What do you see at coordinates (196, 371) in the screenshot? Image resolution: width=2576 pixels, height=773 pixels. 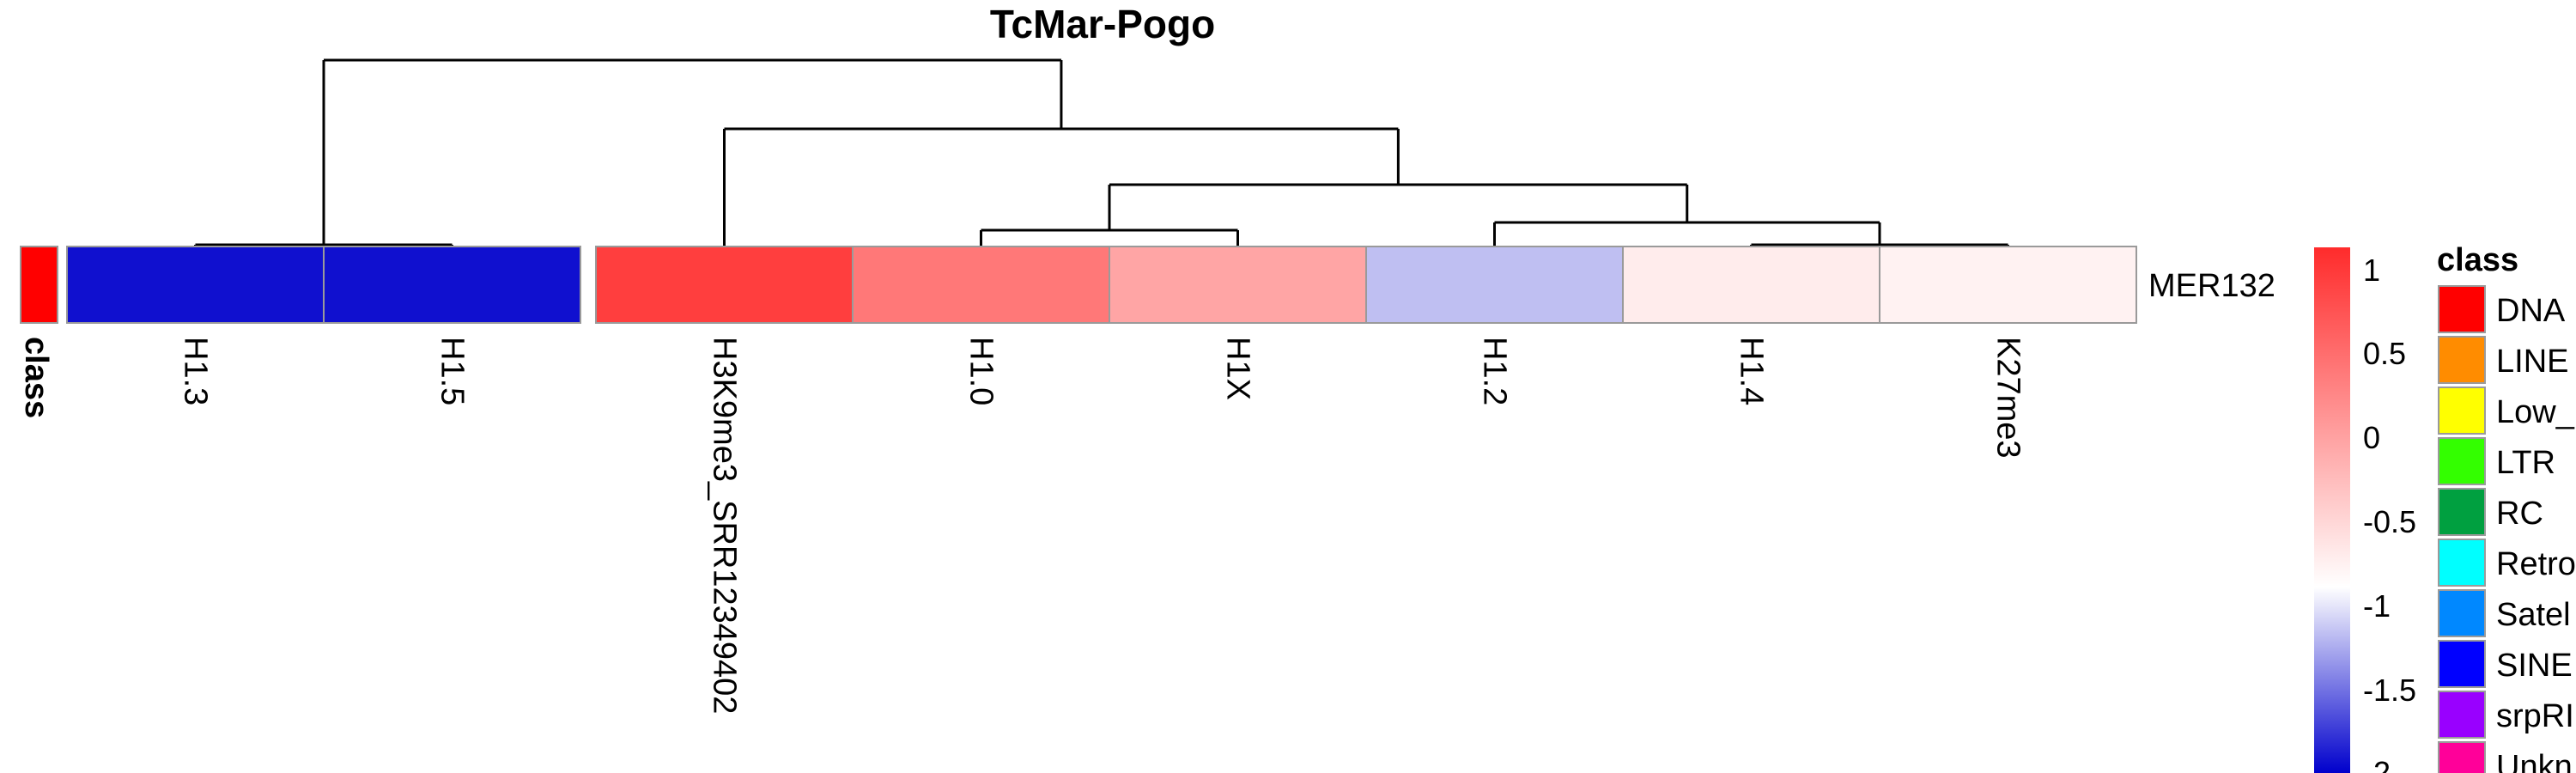 I see `column-label-h1-3: H1.3` at bounding box center [196, 371].